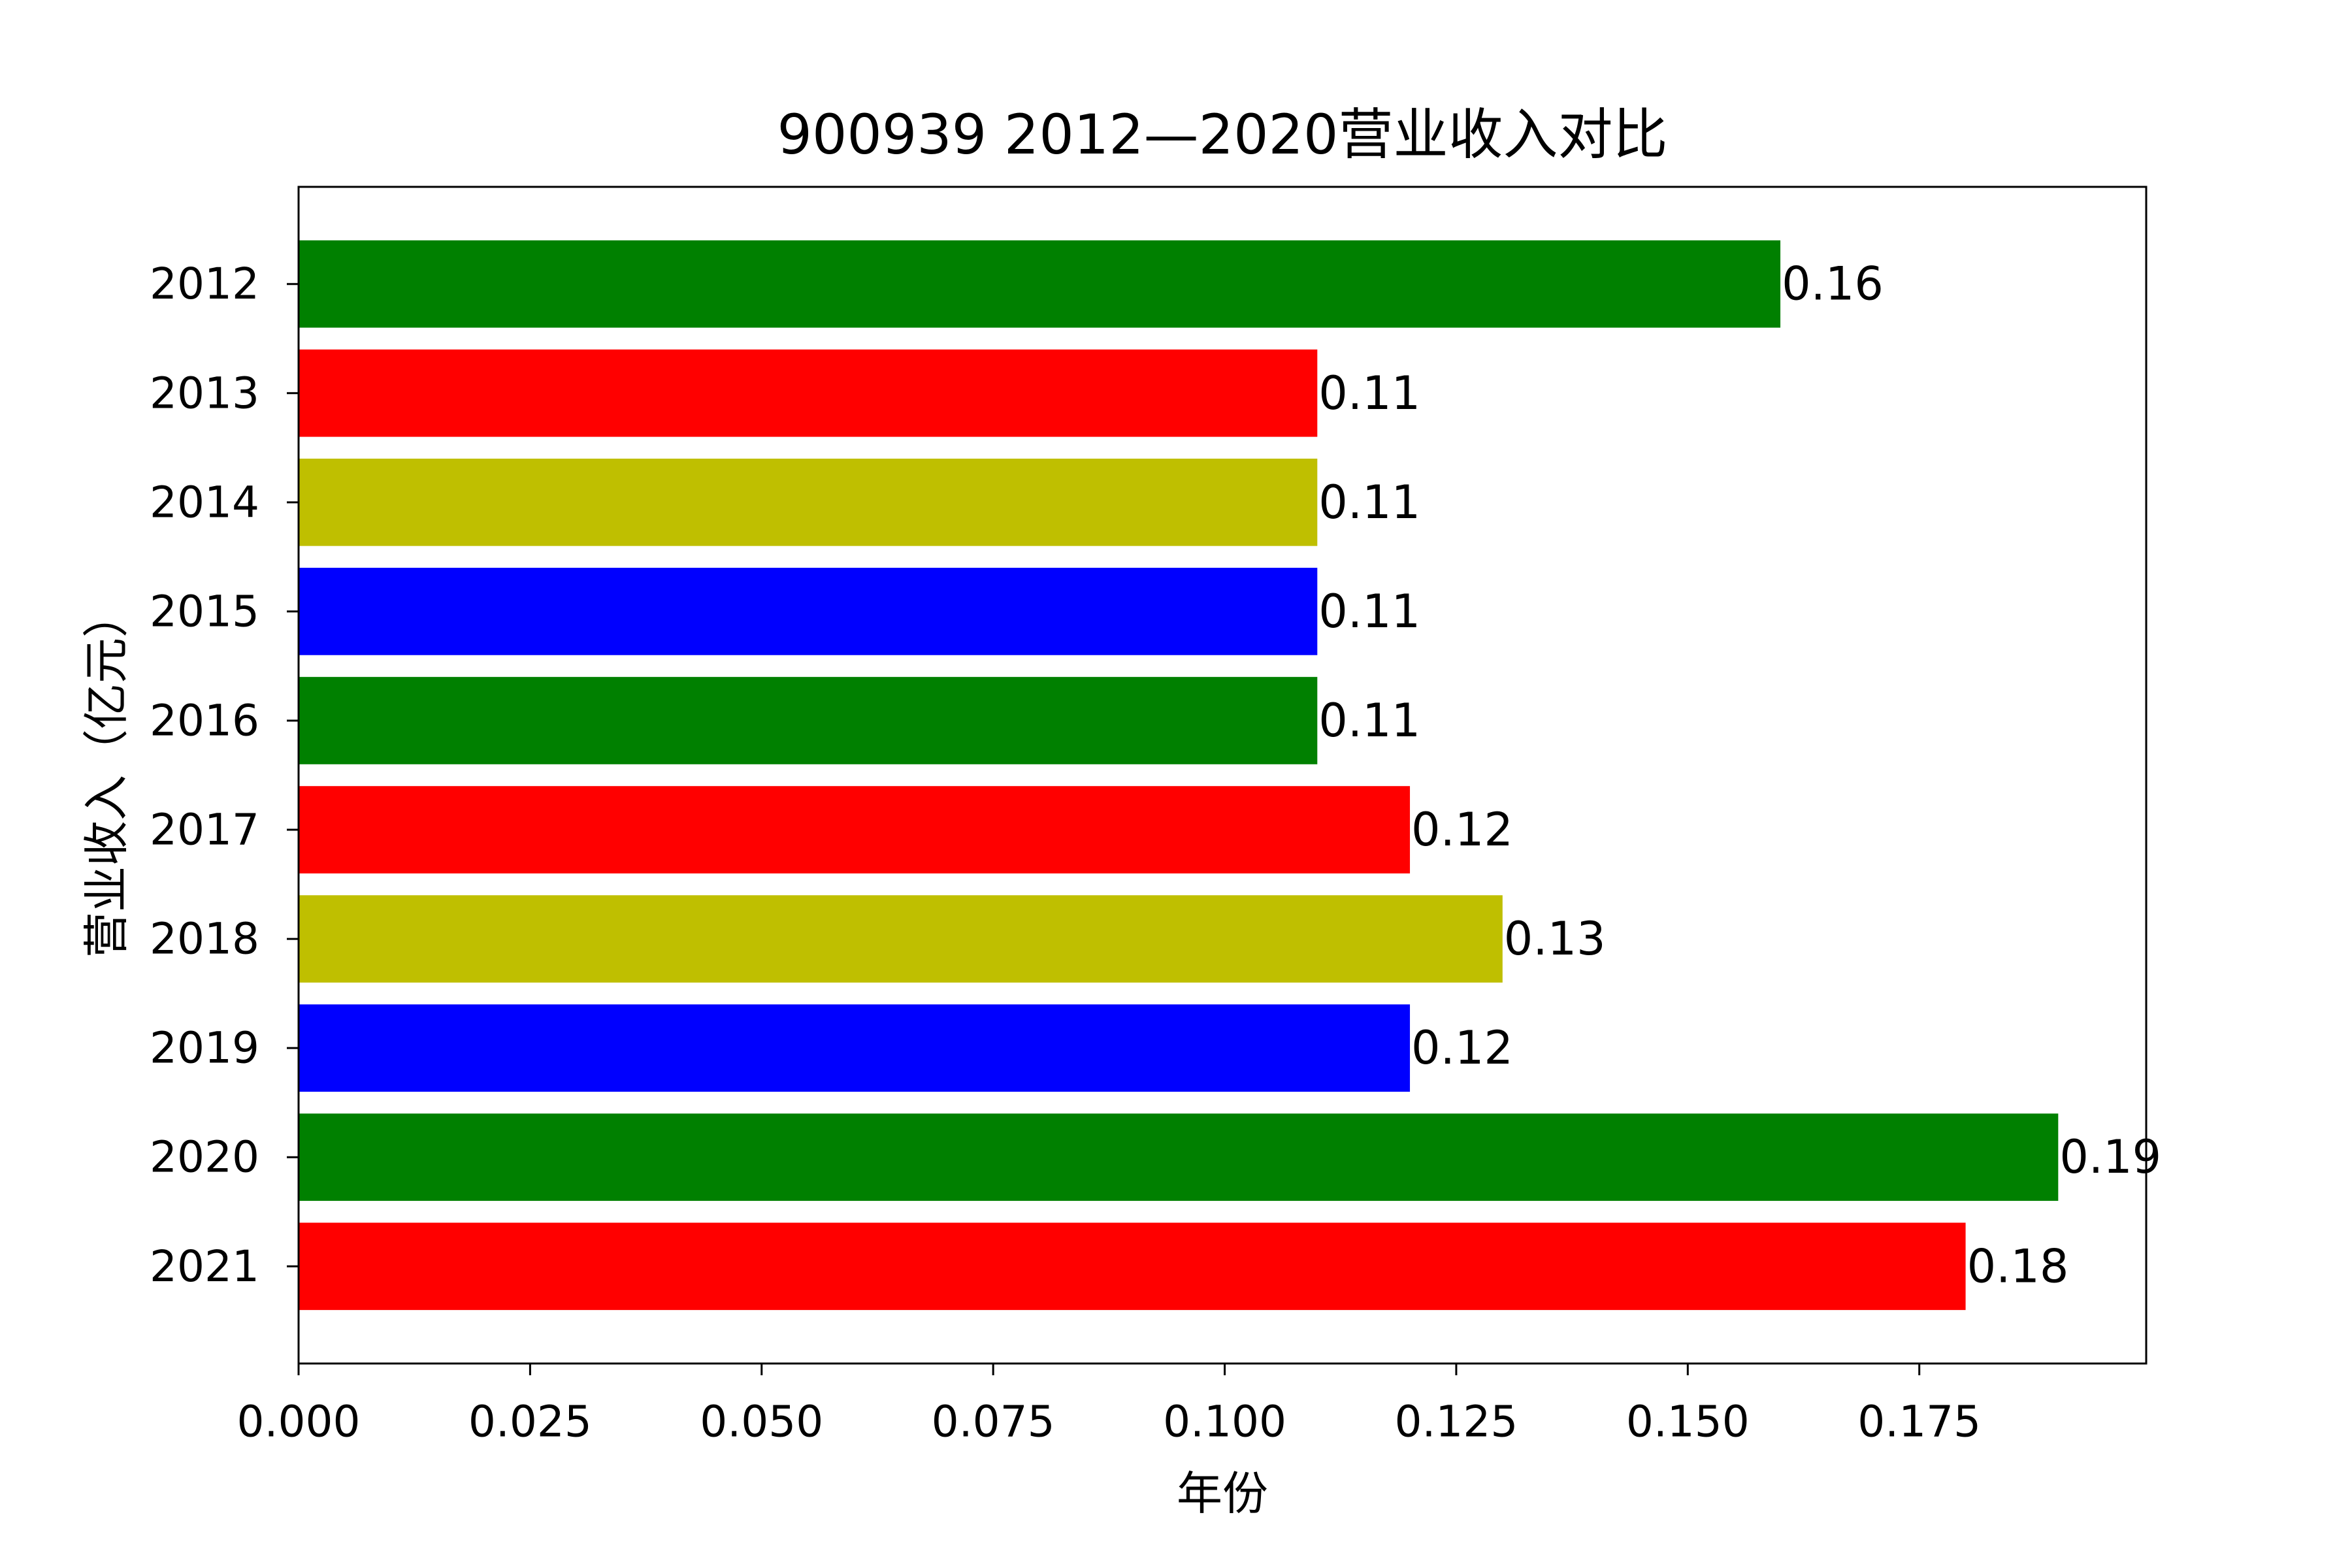 The image size is (2352, 1568). Describe the element at coordinates (204, 502) in the screenshot. I see `y-tick-label-2014: 2014` at that location.